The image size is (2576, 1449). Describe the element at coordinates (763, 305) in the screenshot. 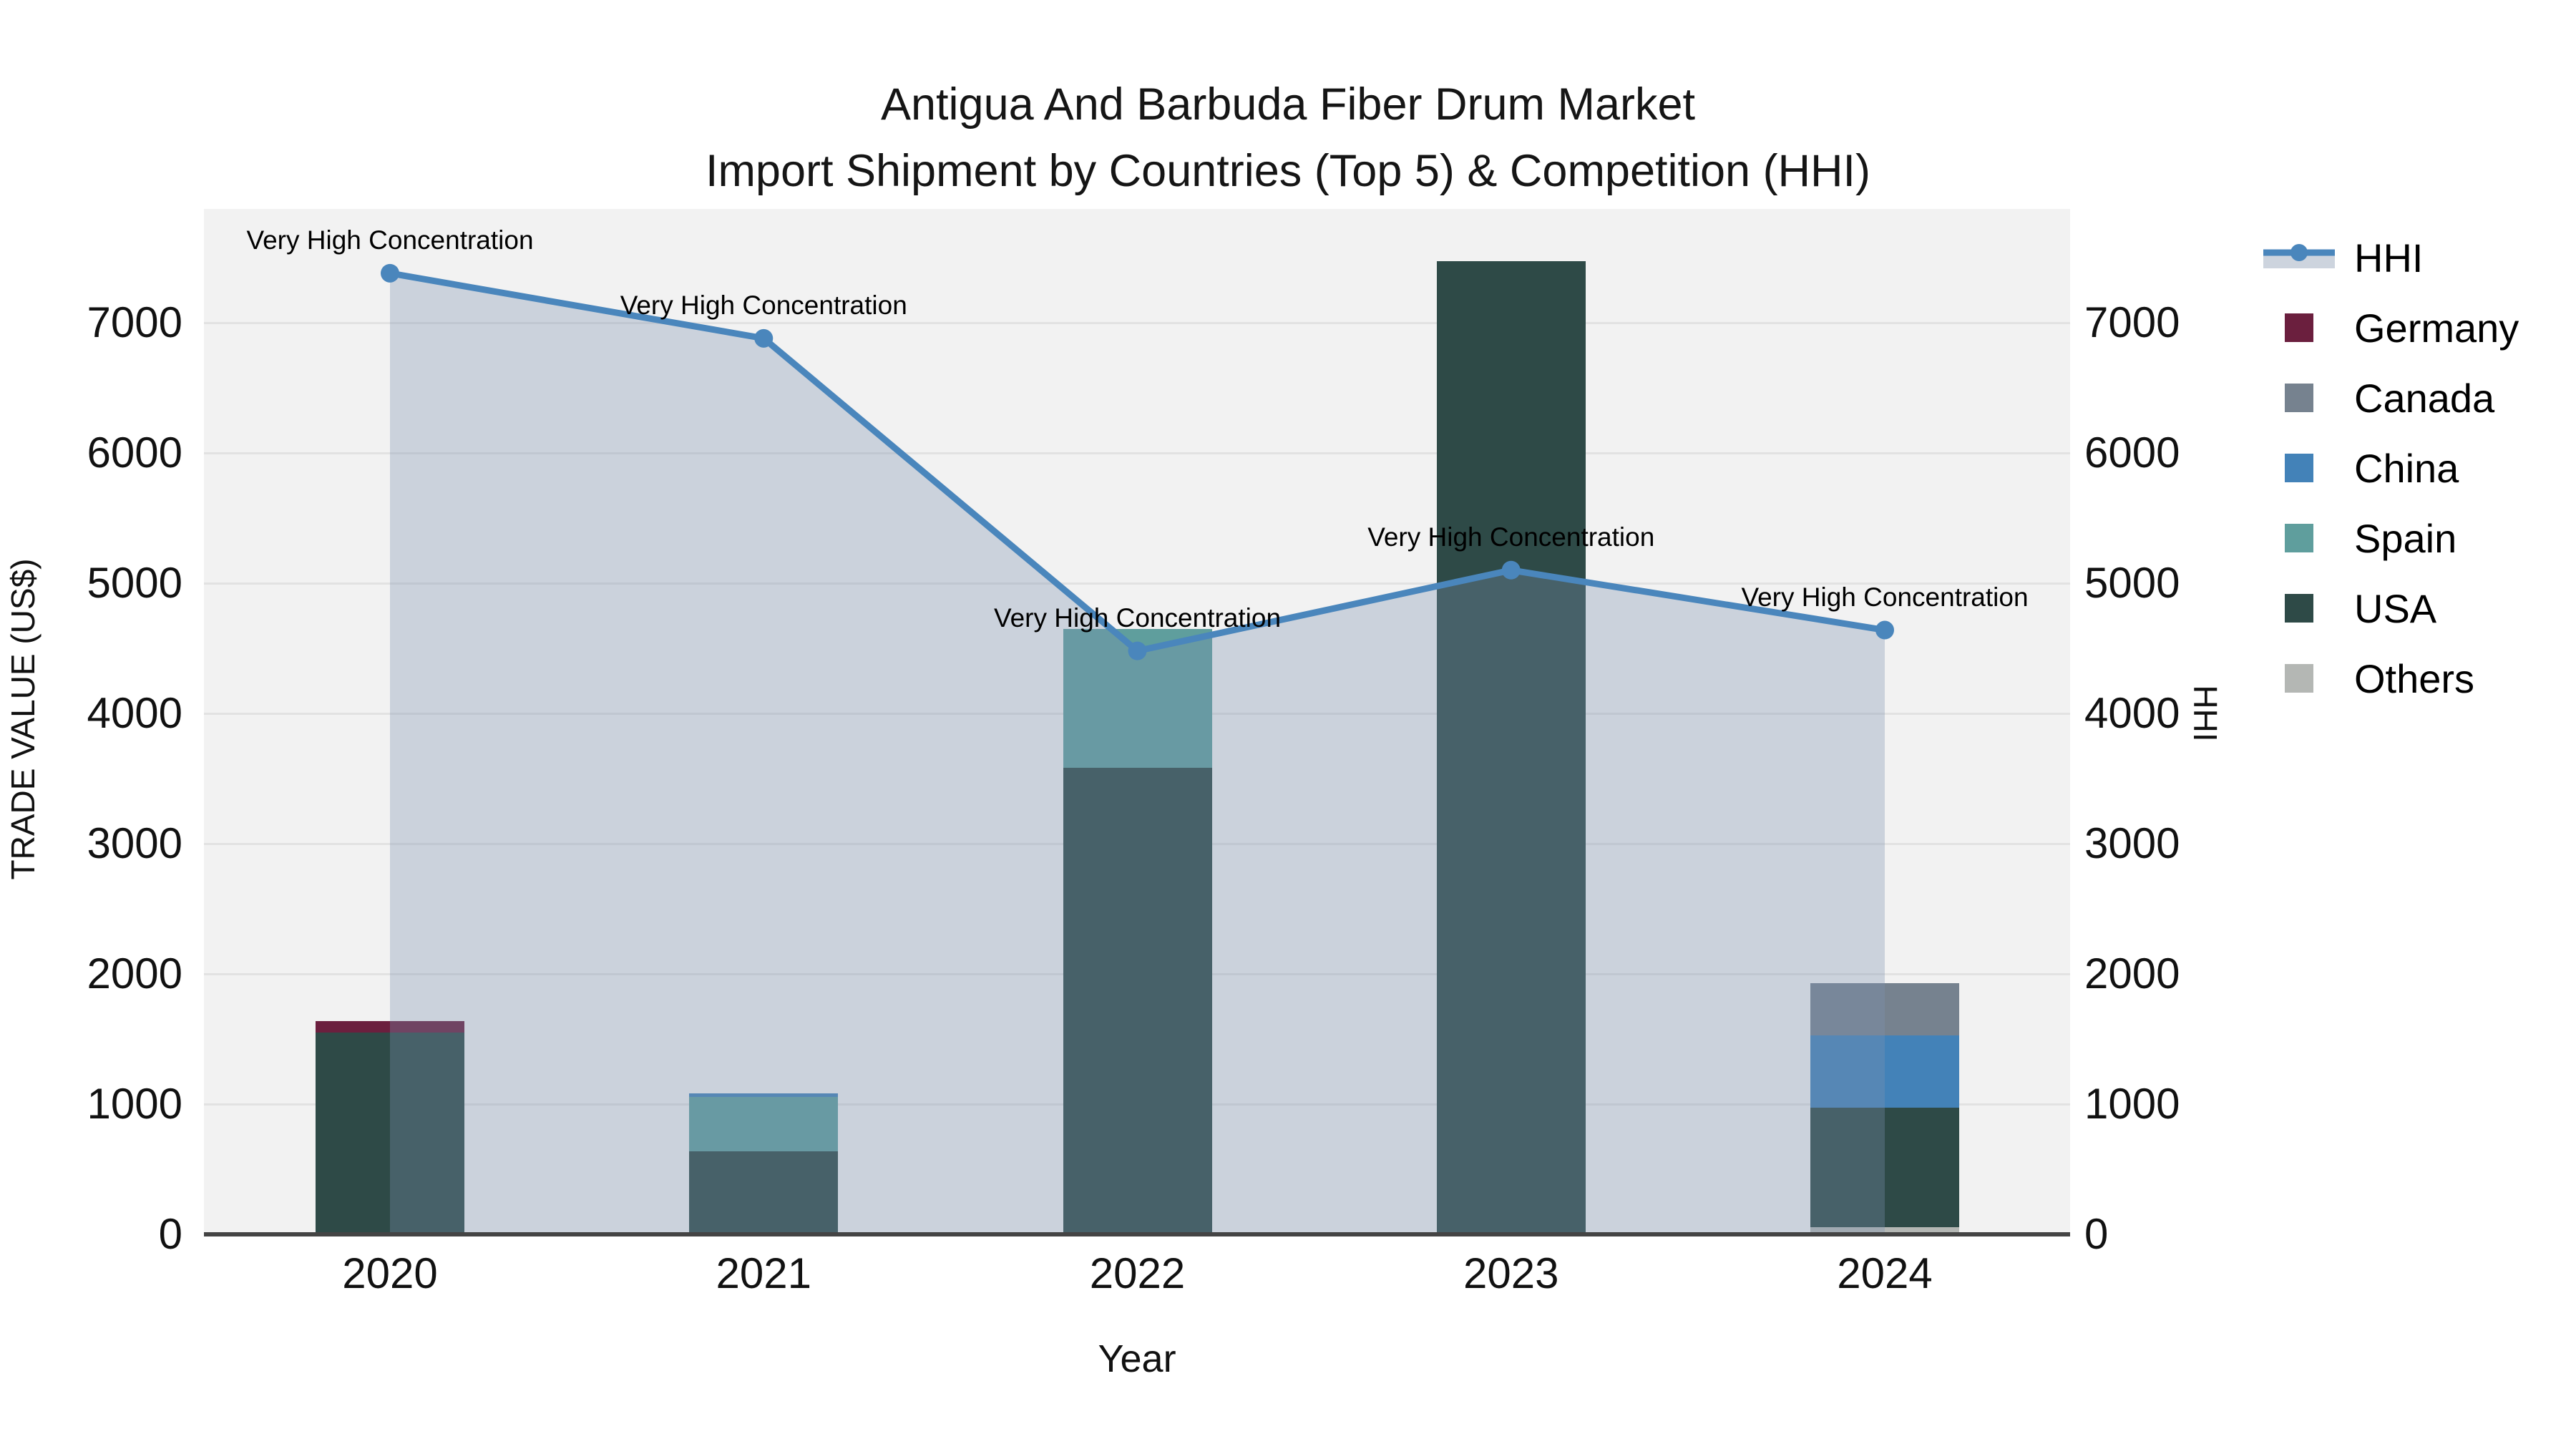

I see `annotation-2021: Very High Concentration` at that location.